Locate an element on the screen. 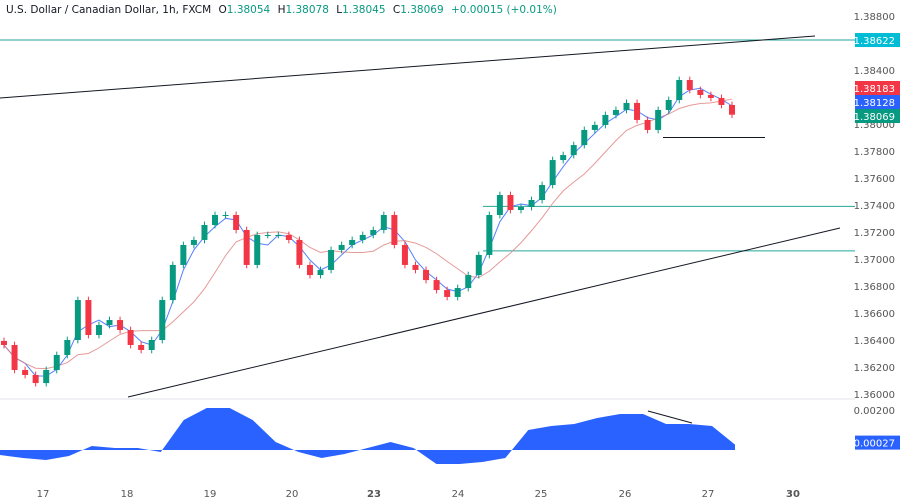  price-axis-label: 1.37600 is located at coordinates (874, 179).